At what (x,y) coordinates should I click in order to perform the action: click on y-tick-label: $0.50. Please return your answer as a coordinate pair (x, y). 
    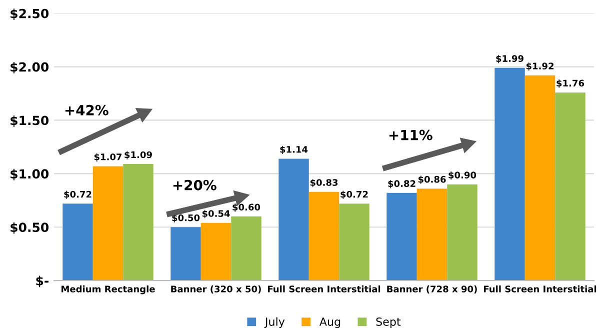
    Looking at the image, I should click on (29, 228).